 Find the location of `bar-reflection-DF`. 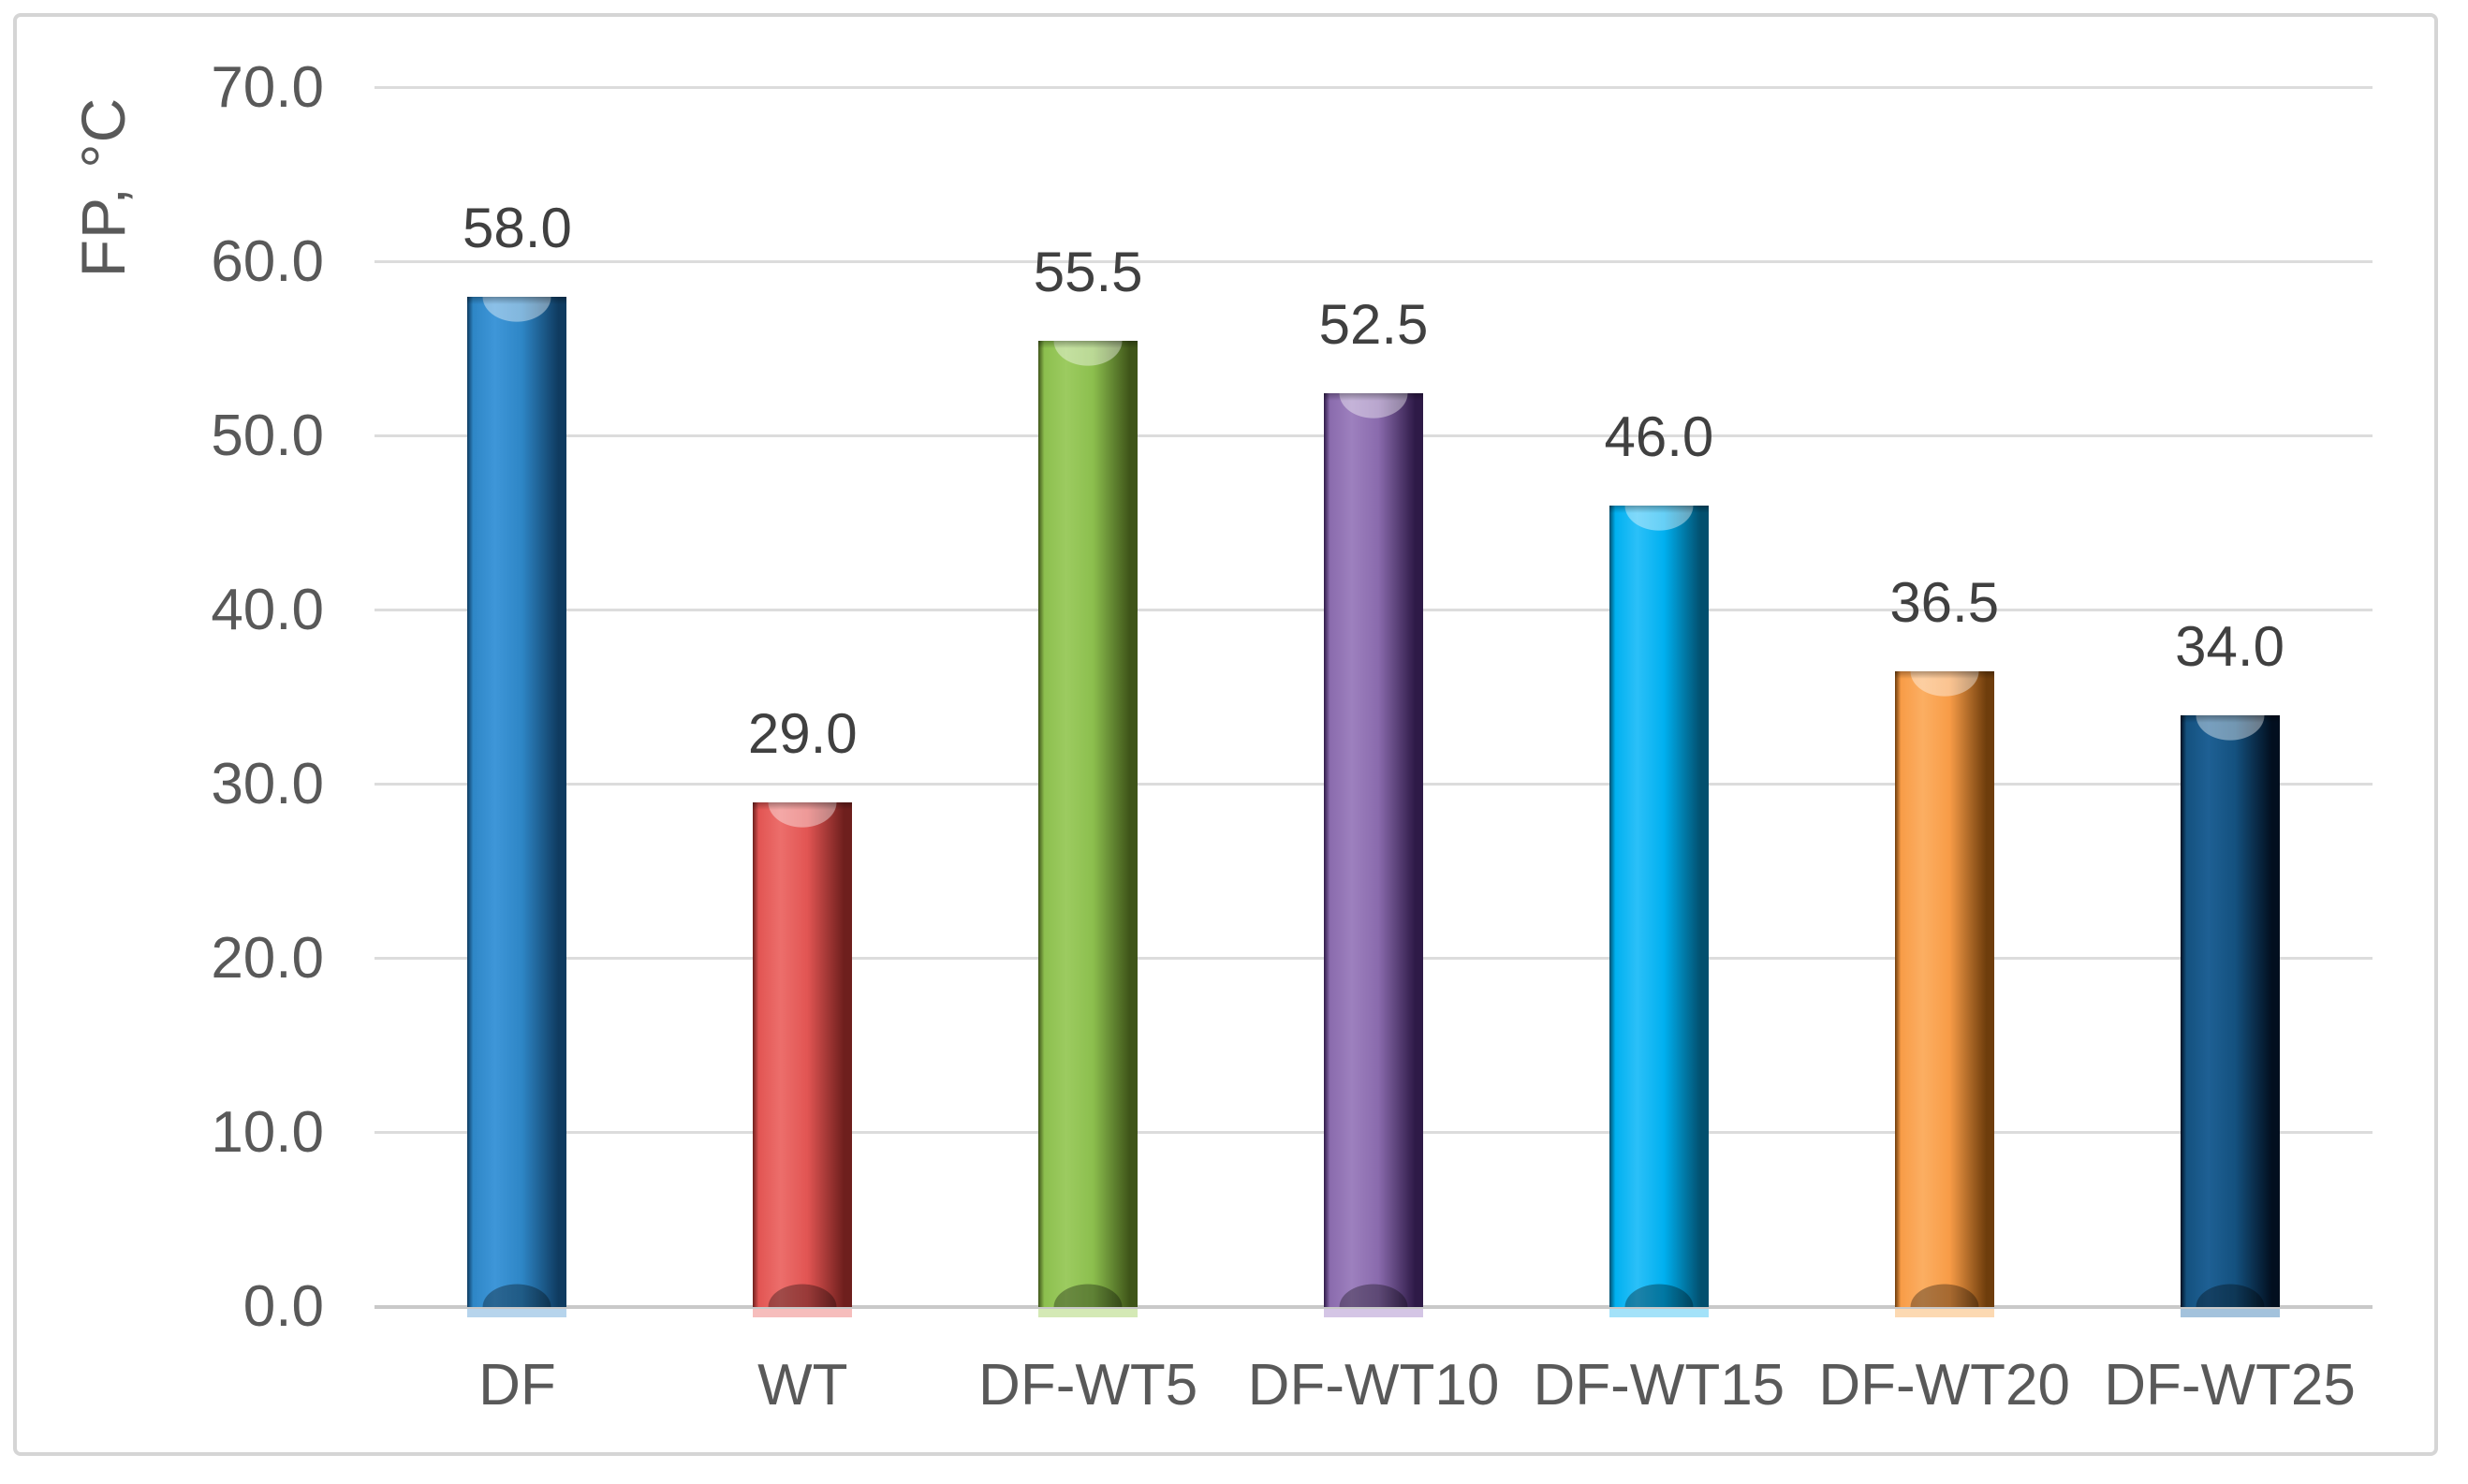

bar-reflection-DF is located at coordinates (517, 1313).